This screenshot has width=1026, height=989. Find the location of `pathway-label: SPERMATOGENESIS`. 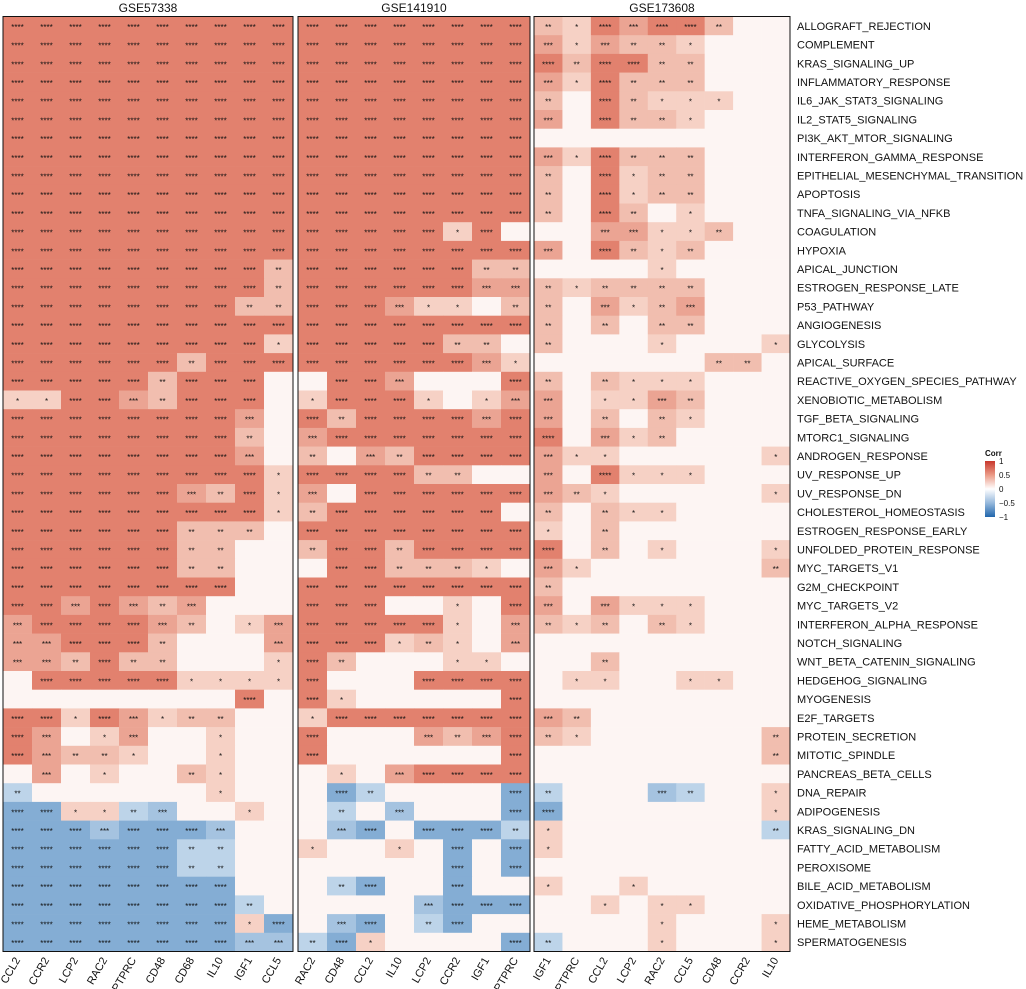

pathway-label: SPERMATOGENESIS is located at coordinates (852, 943).